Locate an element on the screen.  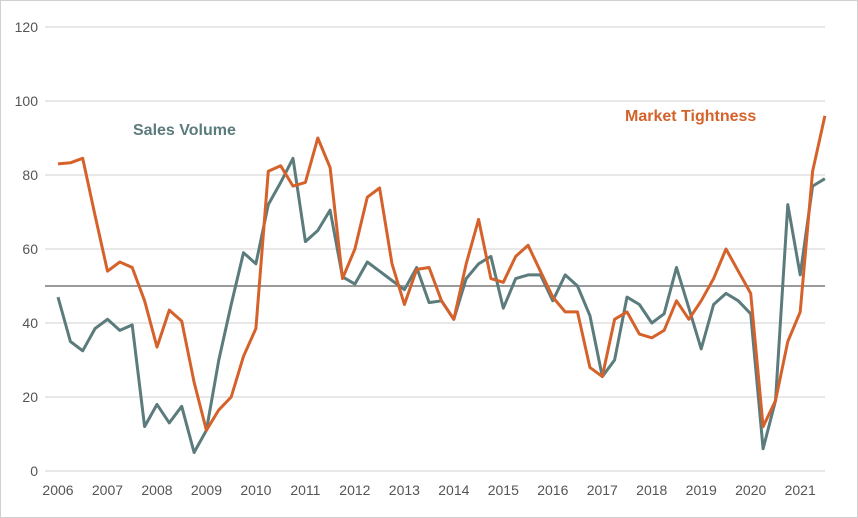
x-tick-label: 2011 is located at coordinates (305, 490).